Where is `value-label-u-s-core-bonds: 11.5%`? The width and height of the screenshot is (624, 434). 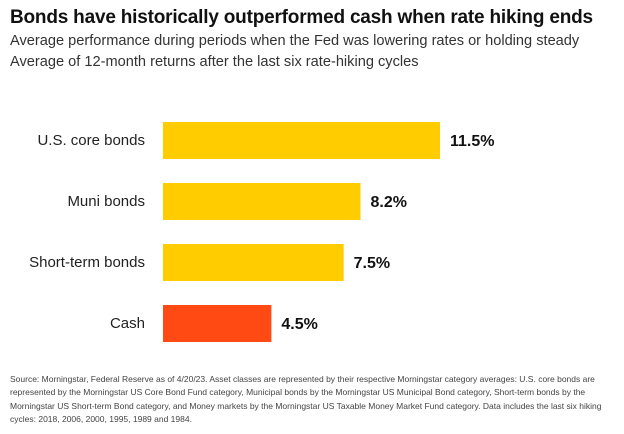 value-label-u-s-core-bonds: 11.5% is located at coordinates (472, 141).